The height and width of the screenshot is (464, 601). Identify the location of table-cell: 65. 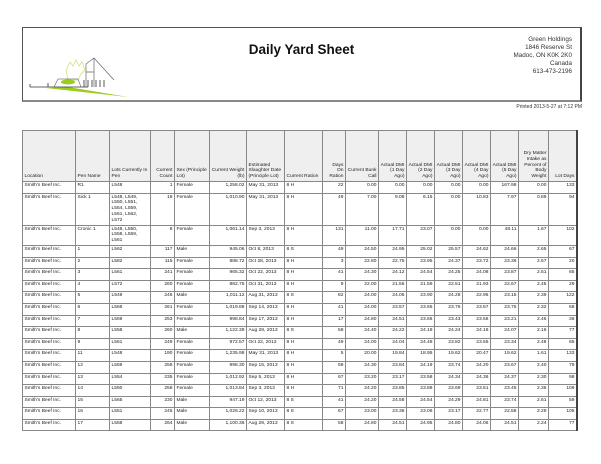
(563, 274).